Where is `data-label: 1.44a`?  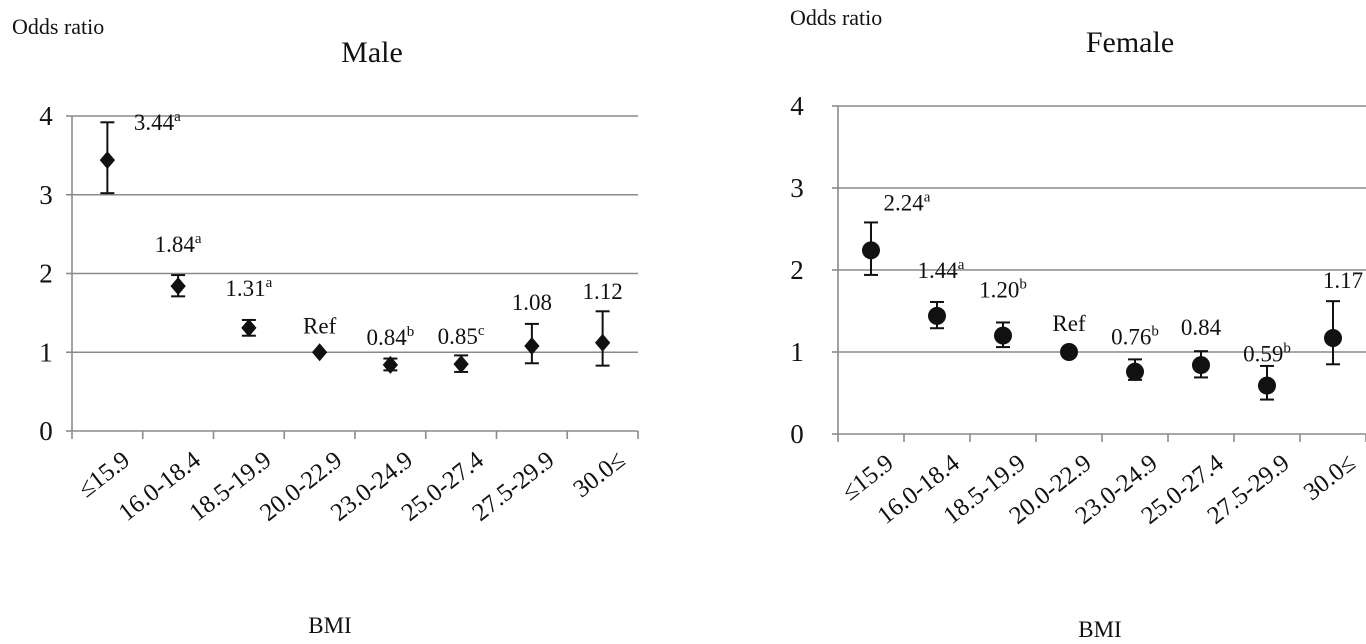
data-label: 1.44a is located at coordinates (941, 270).